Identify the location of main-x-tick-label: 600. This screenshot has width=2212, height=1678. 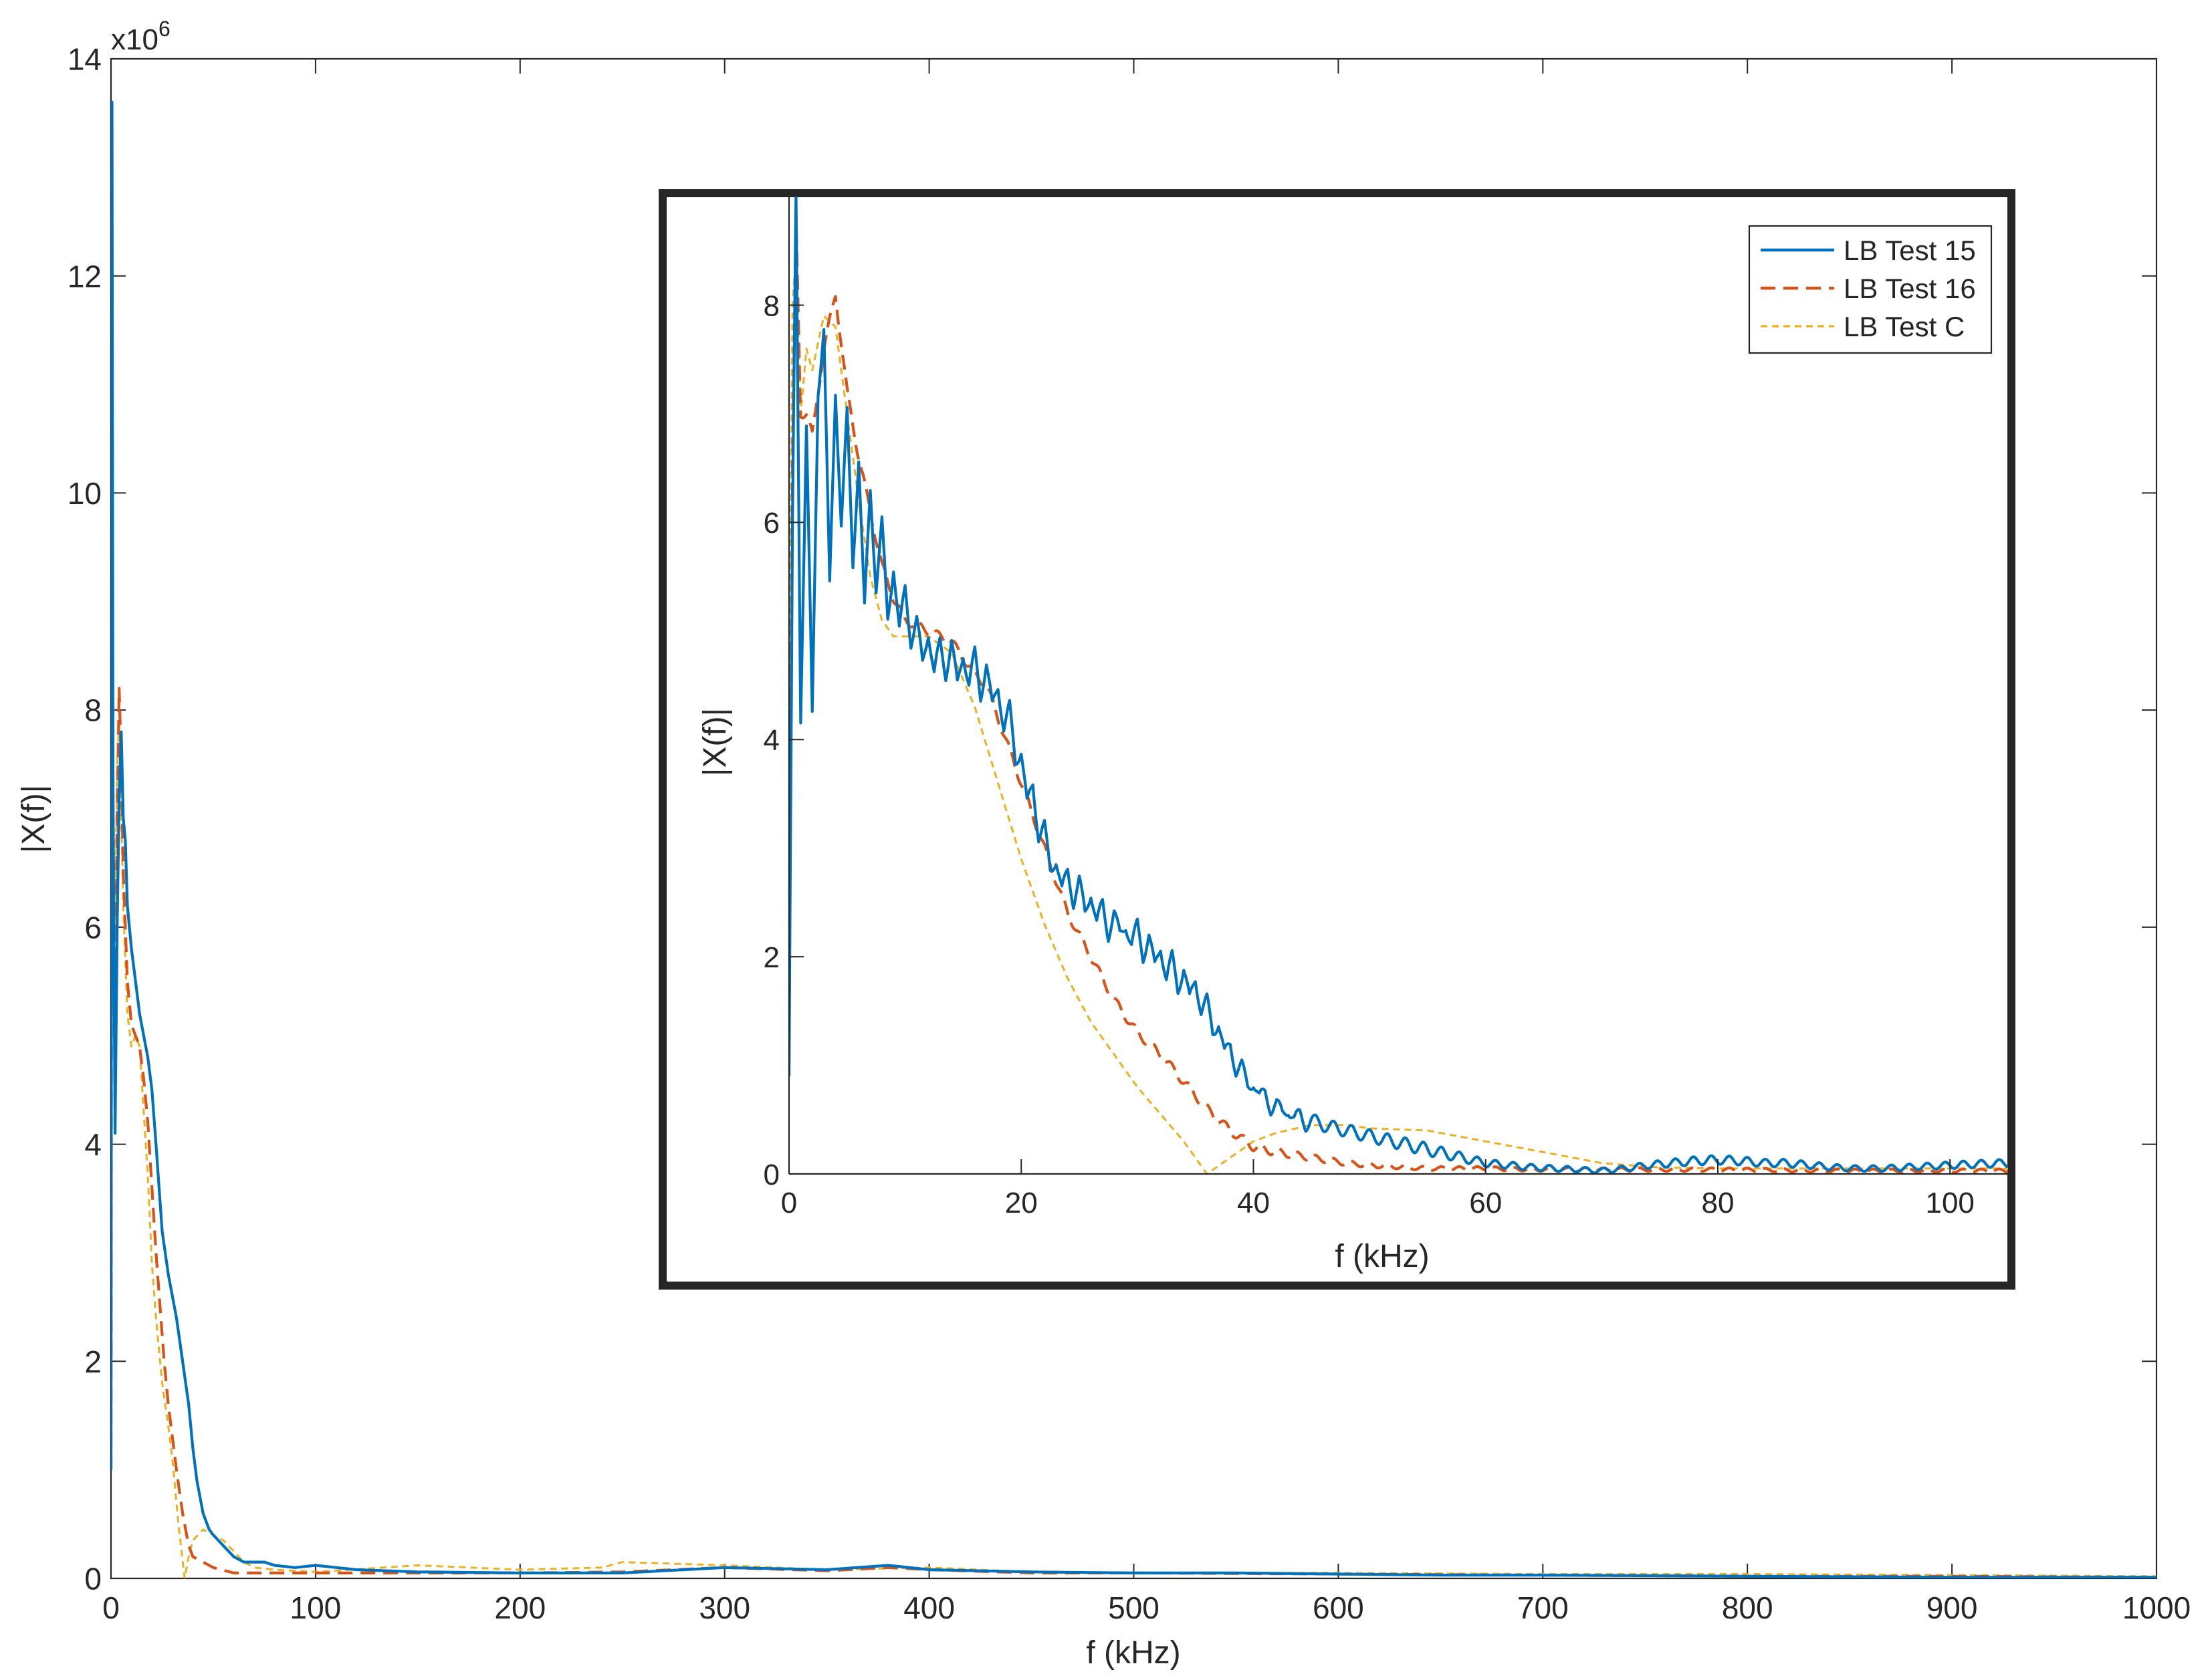
(1338, 1608).